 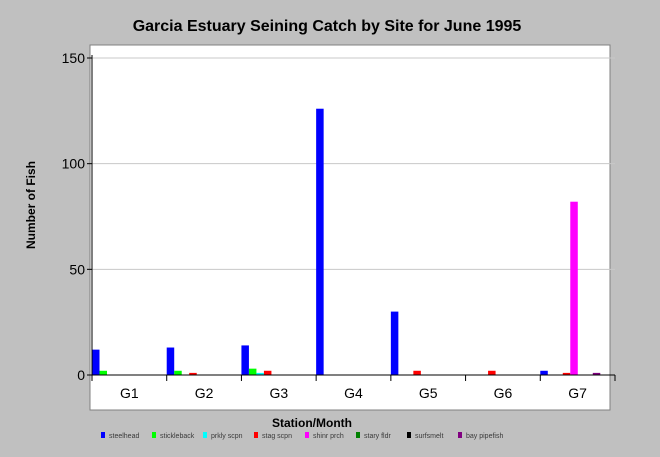 I want to click on y-tick-label: 150, so click(x=74, y=58).